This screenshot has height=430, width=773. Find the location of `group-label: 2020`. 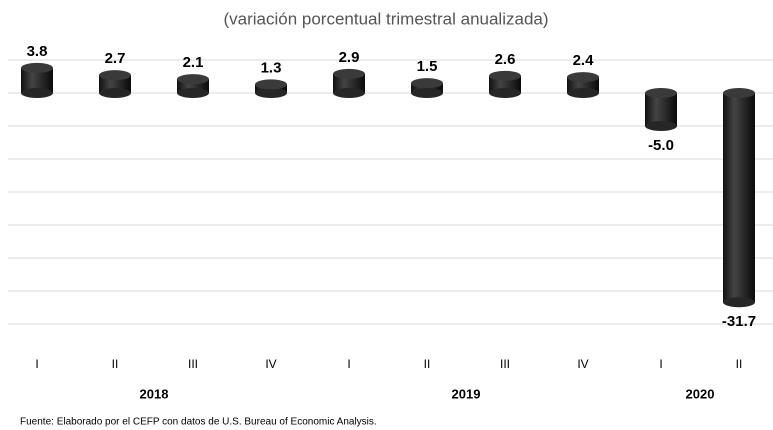

group-label: 2020 is located at coordinates (700, 393).